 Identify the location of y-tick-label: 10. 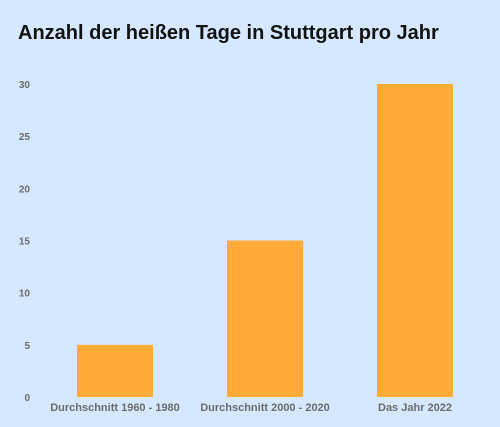
(25, 294).